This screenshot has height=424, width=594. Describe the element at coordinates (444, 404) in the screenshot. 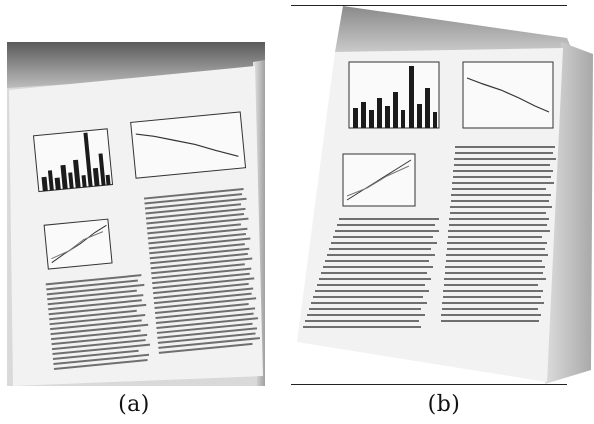

I see `caption-b: (b)` at that location.